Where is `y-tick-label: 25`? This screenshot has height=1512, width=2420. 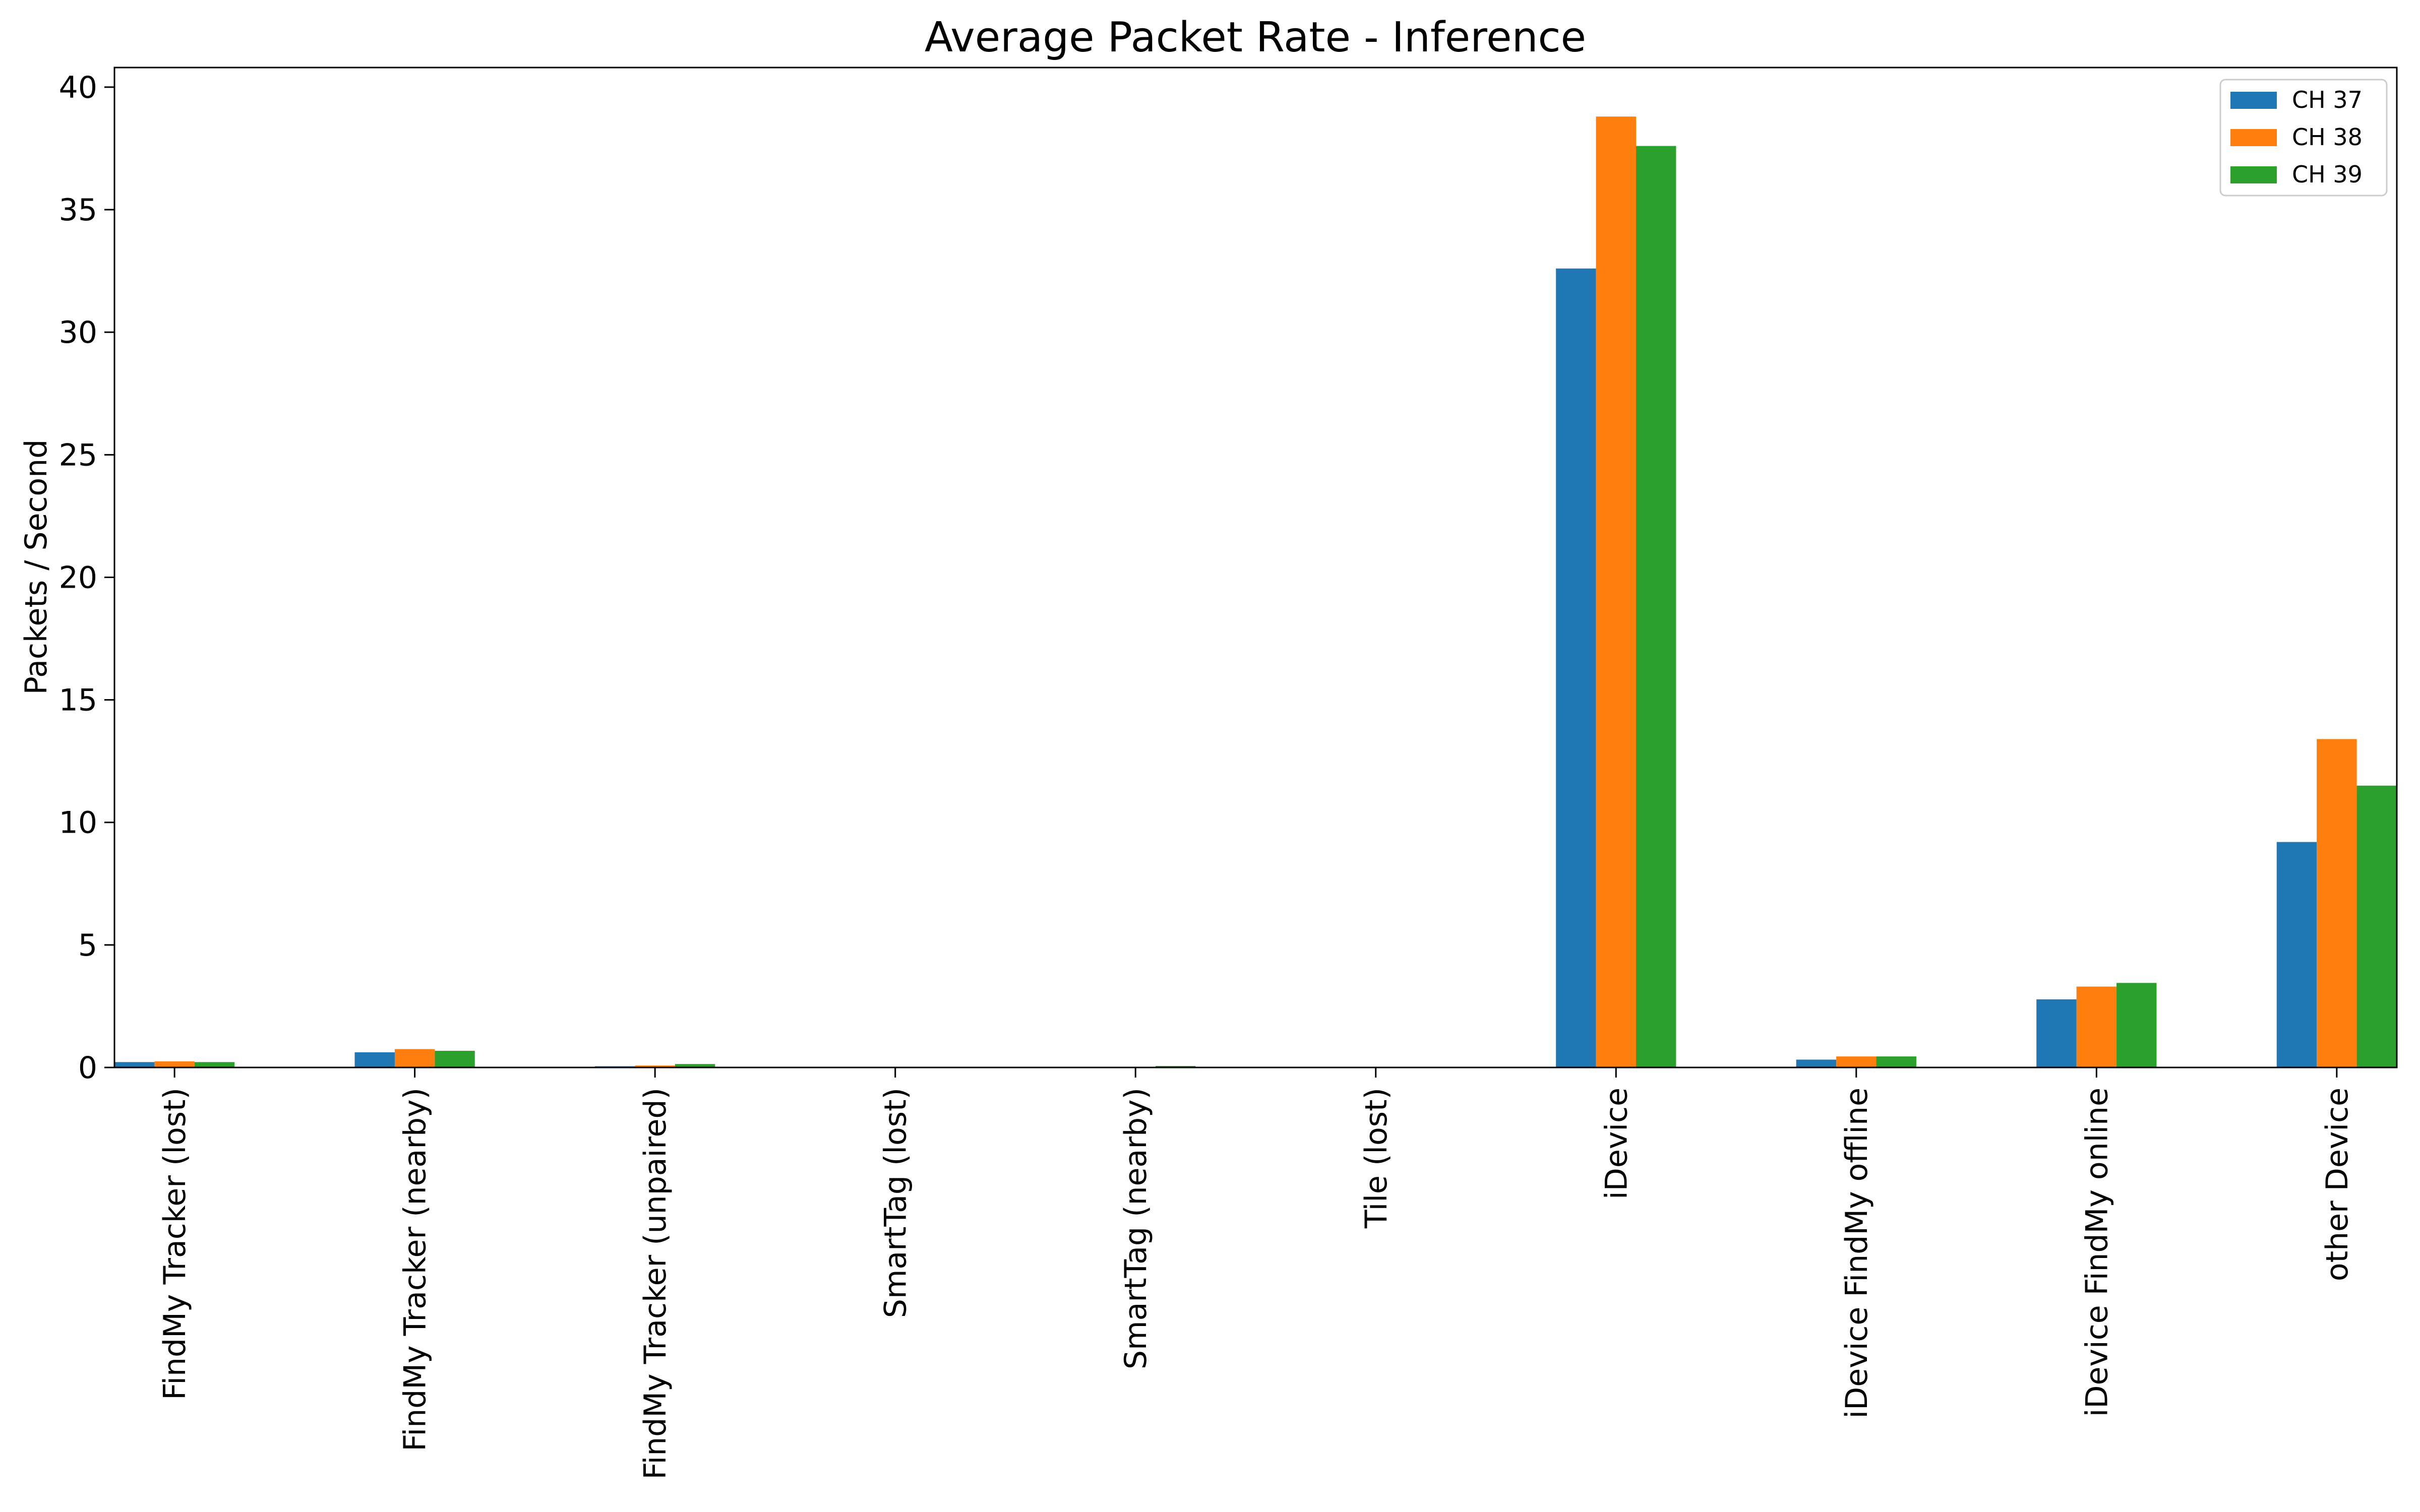 y-tick-label: 25 is located at coordinates (78, 455).